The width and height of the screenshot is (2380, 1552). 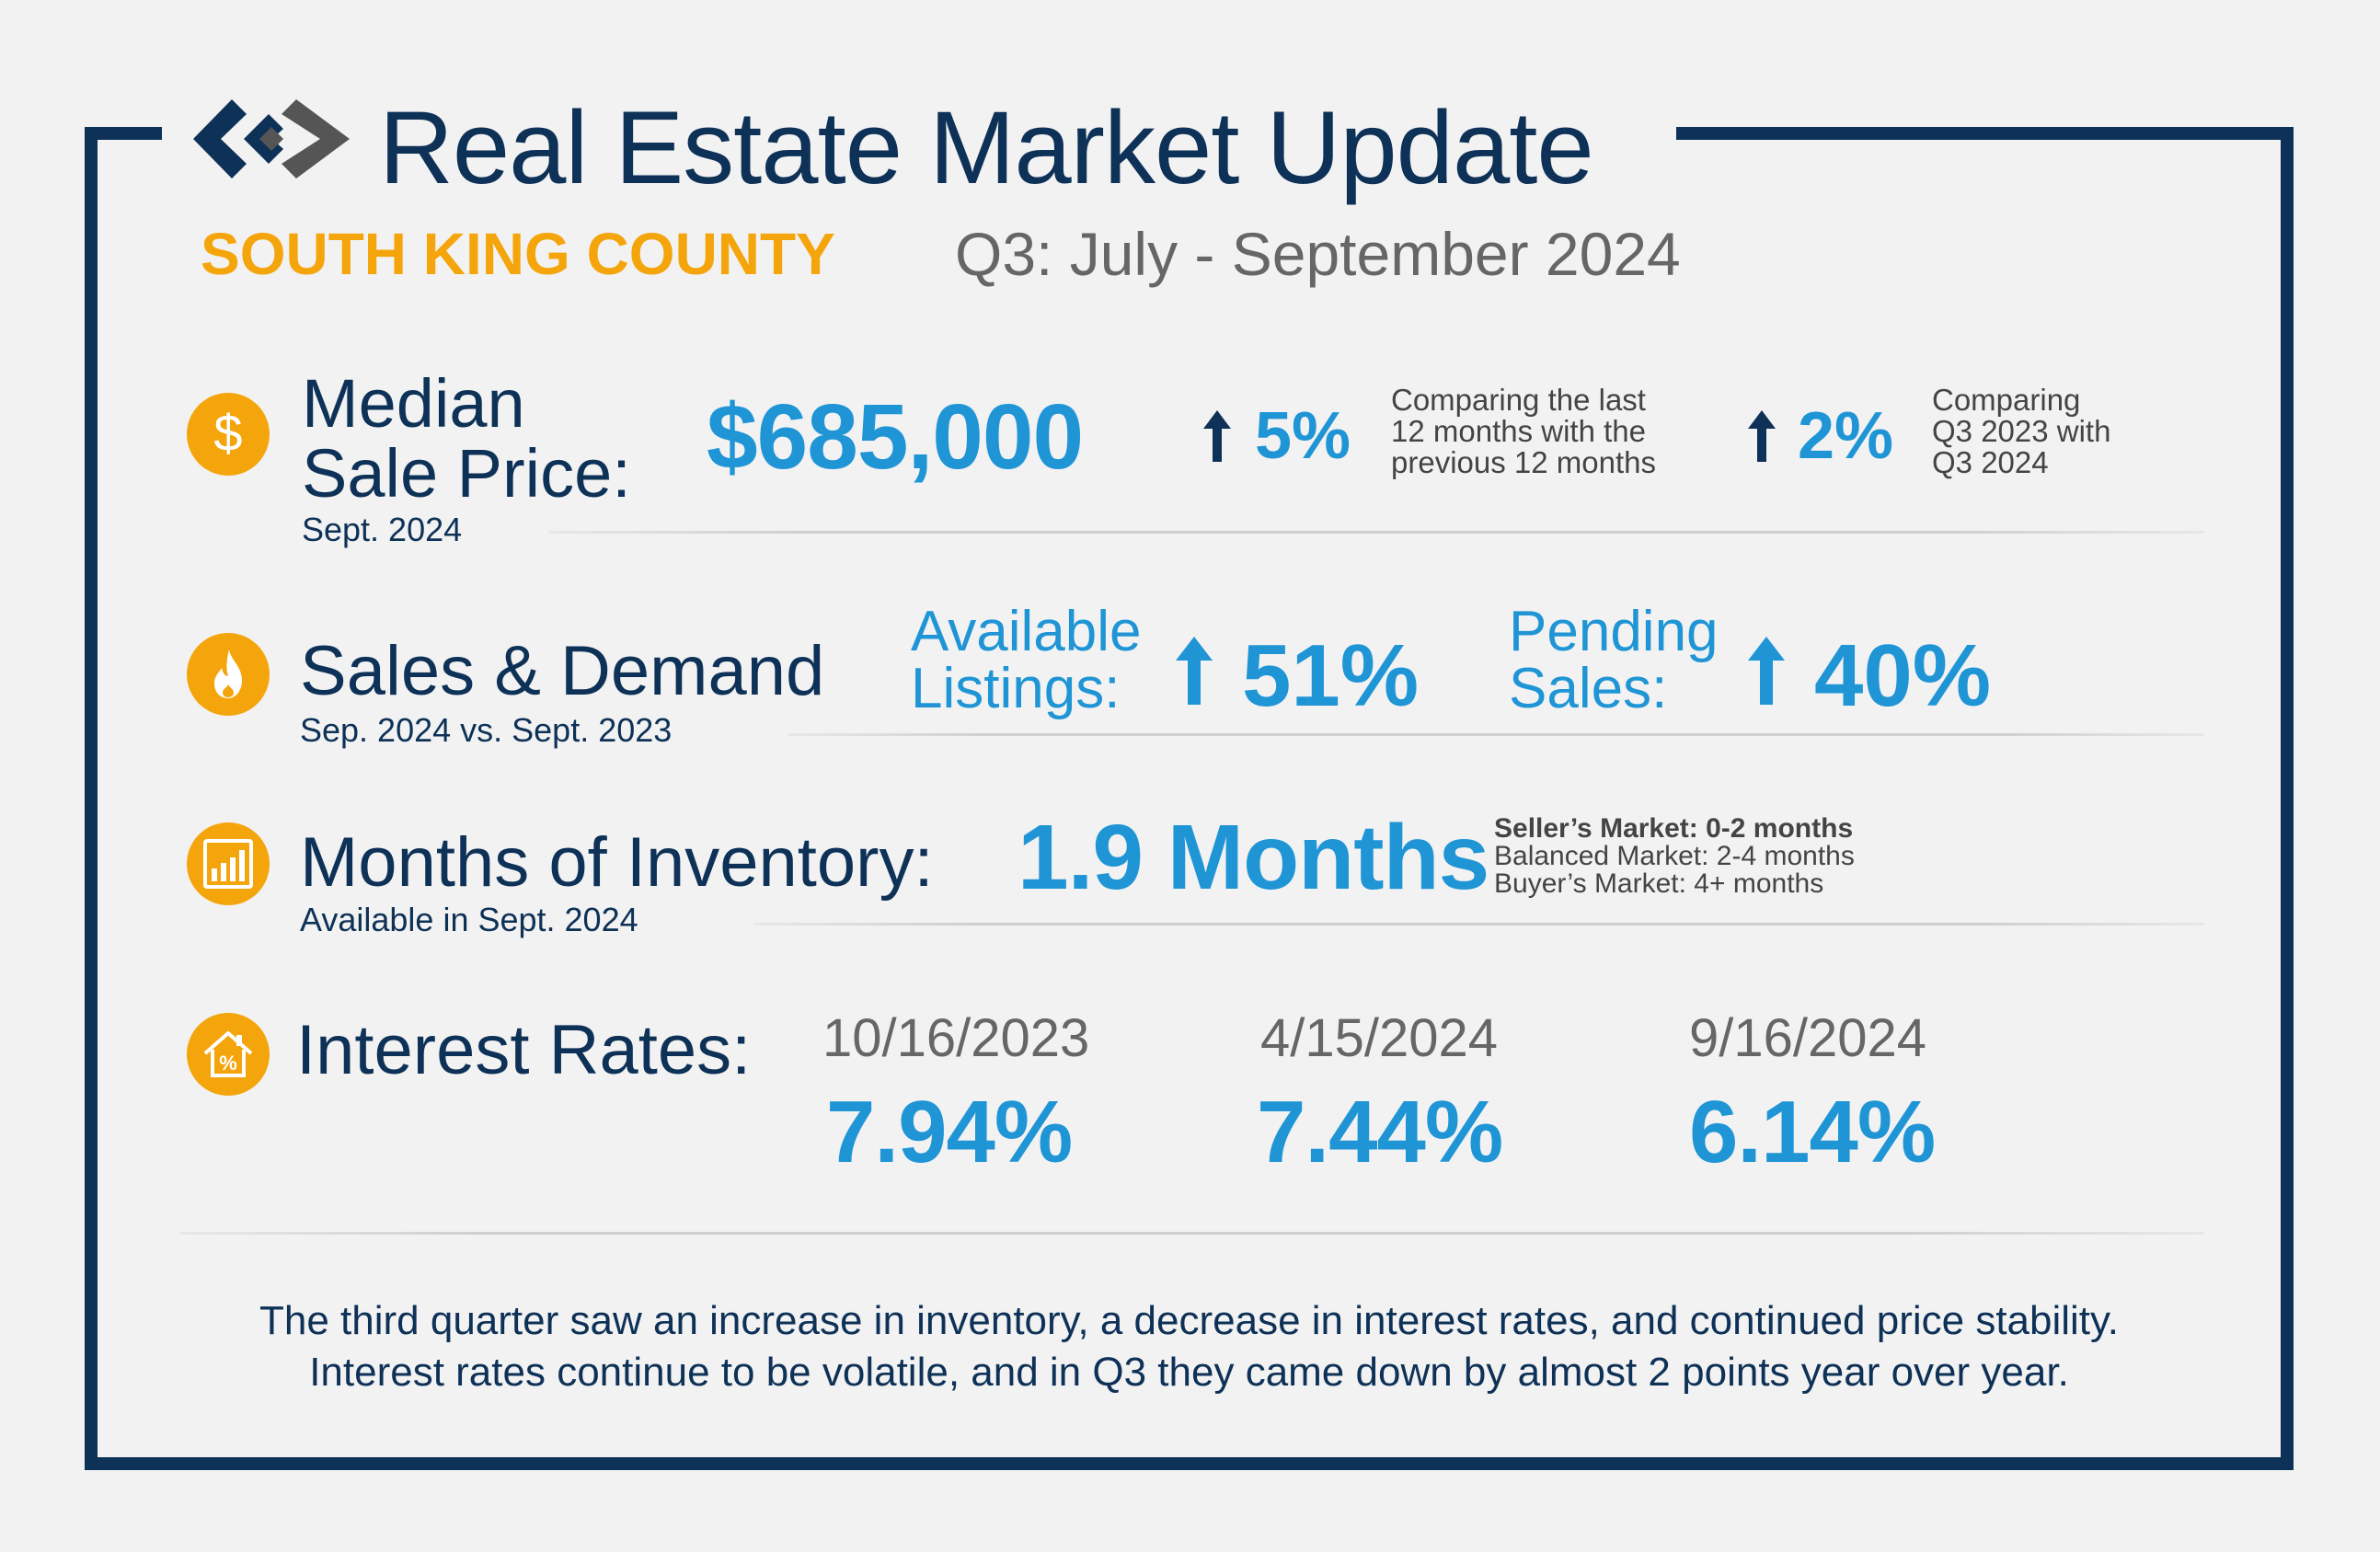 What do you see at coordinates (1379, 1038) in the screenshot?
I see `rate-date-2: 4/15/2024` at bounding box center [1379, 1038].